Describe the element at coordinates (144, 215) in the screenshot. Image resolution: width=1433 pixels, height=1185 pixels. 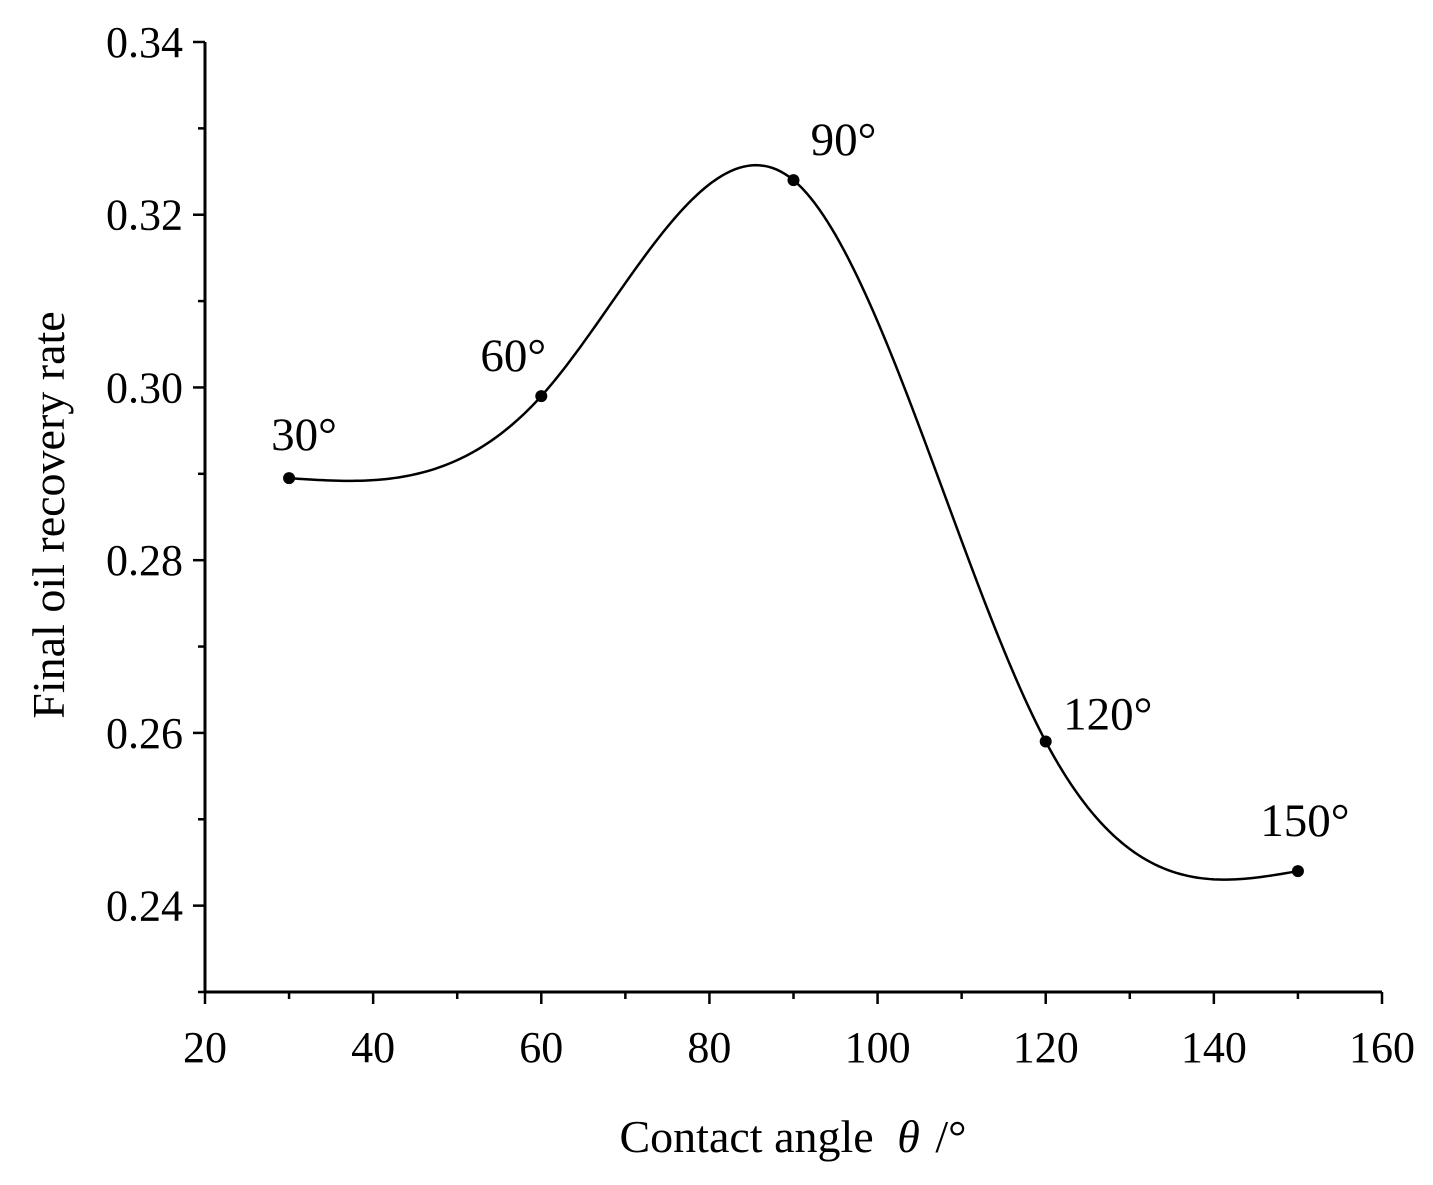
I see `y-tick-label: 0.32` at that location.